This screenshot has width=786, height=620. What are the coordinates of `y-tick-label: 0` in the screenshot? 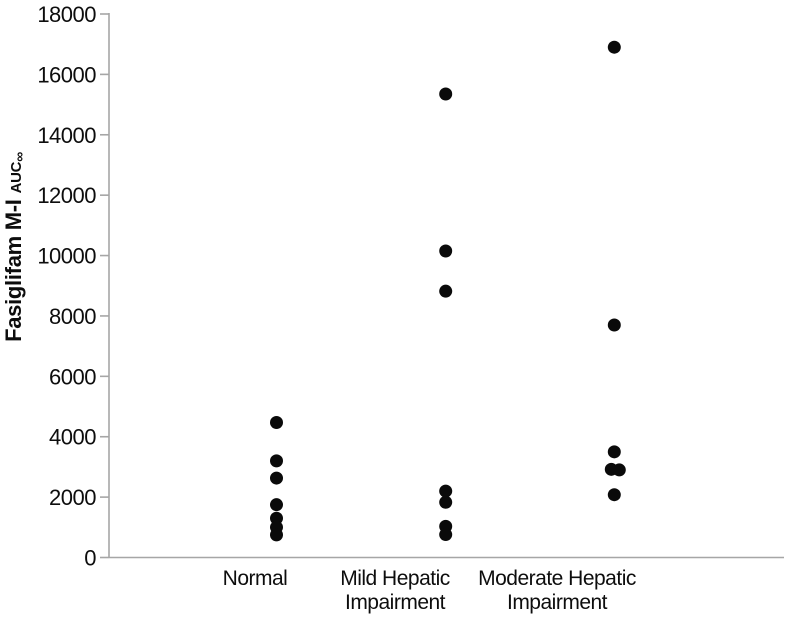 It's located at (90, 558).